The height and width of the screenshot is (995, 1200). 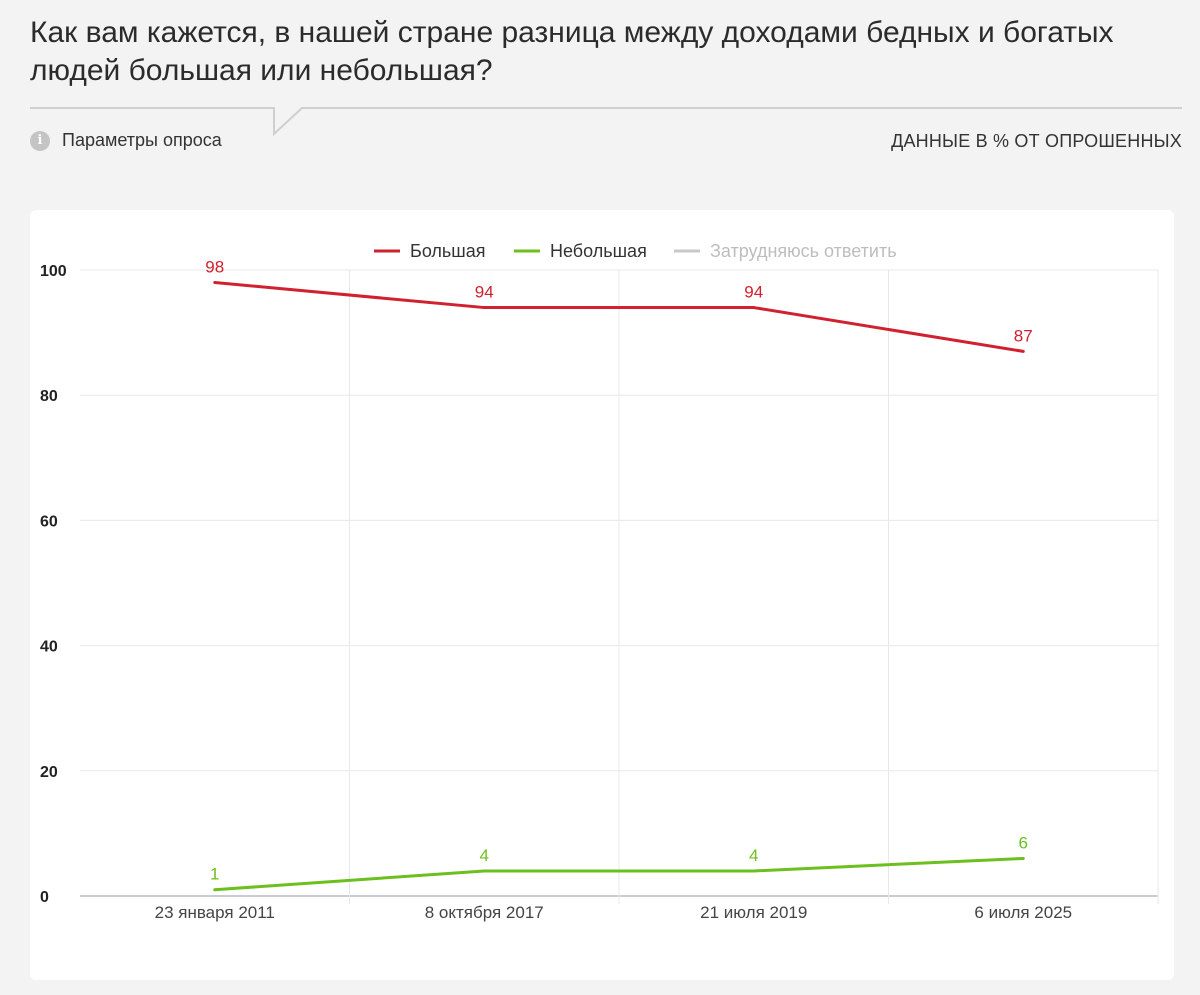 I want to click on survey-params-link: i Параметры опроса, so click(x=126, y=140).